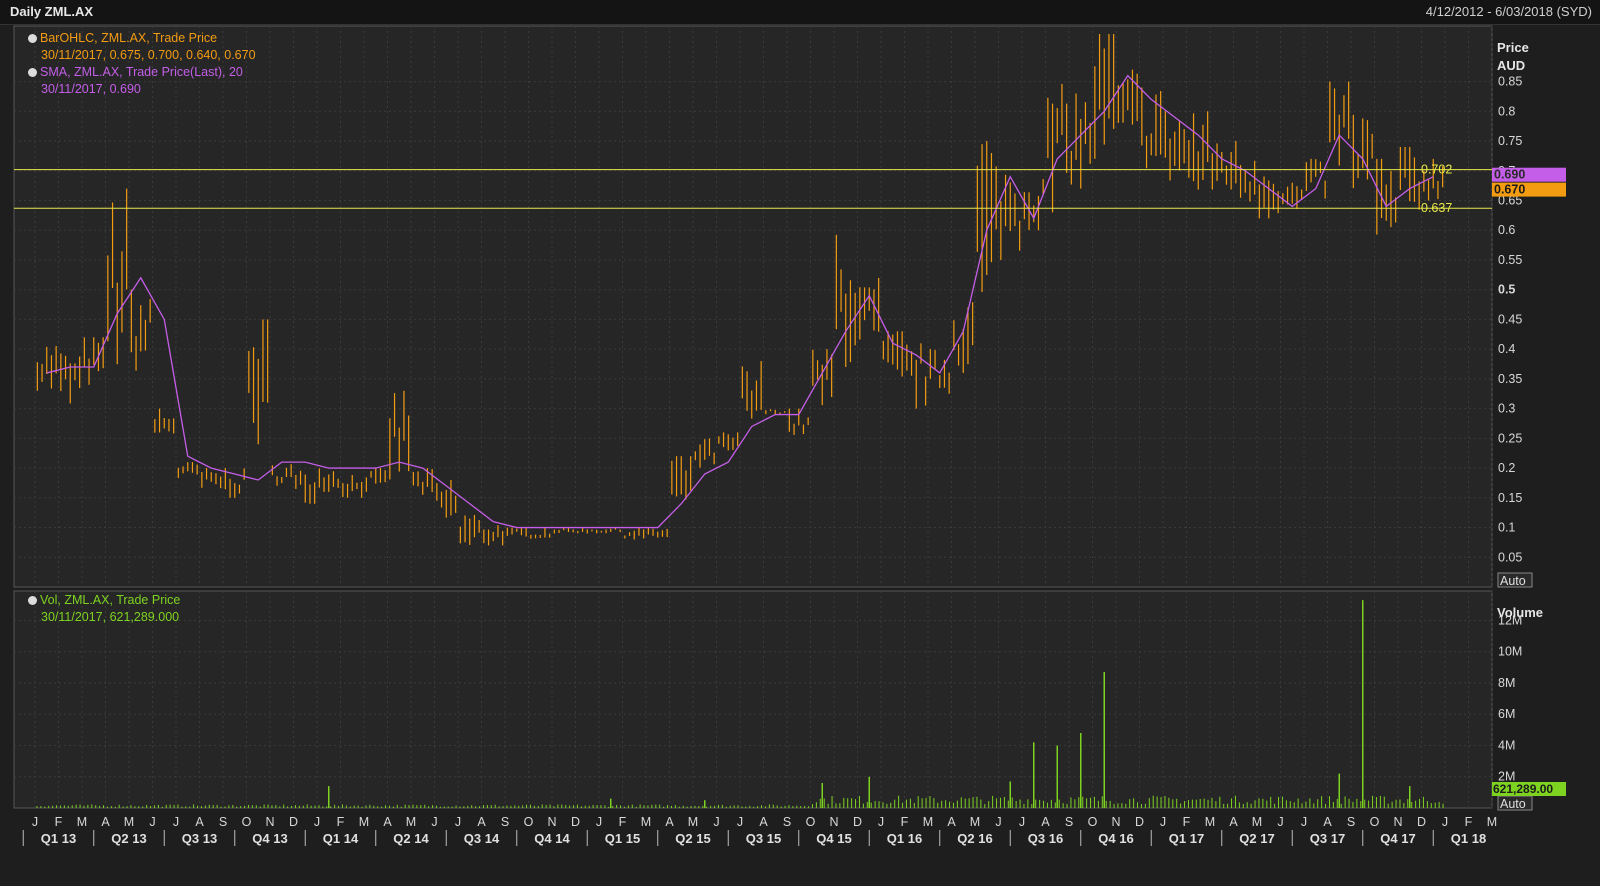 This screenshot has height=886, width=1600. I want to click on price-auto-button, so click(1515, 580).